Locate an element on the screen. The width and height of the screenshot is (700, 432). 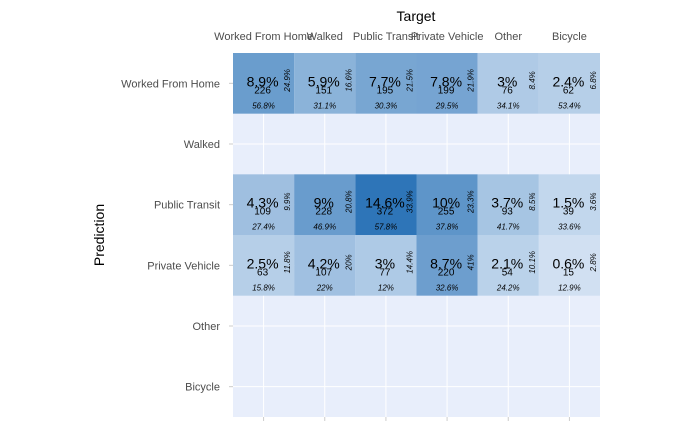
tile-count-label: 39 is located at coordinates (569, 212).